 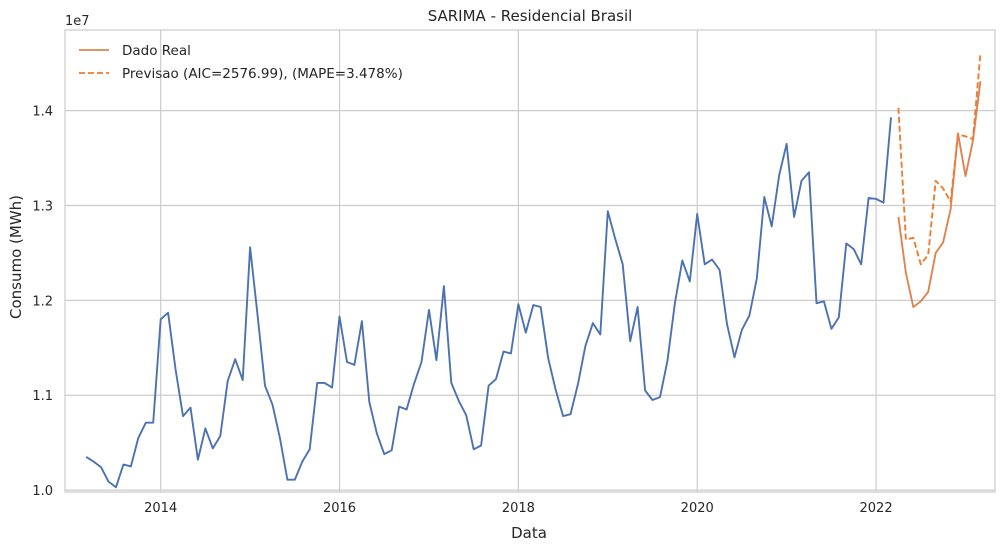 What do you see at coordinates (530, 16) in the screenshot?
I see `chart-title: SARIMA - Residencial Brasil` at bounding box center [530, 16].